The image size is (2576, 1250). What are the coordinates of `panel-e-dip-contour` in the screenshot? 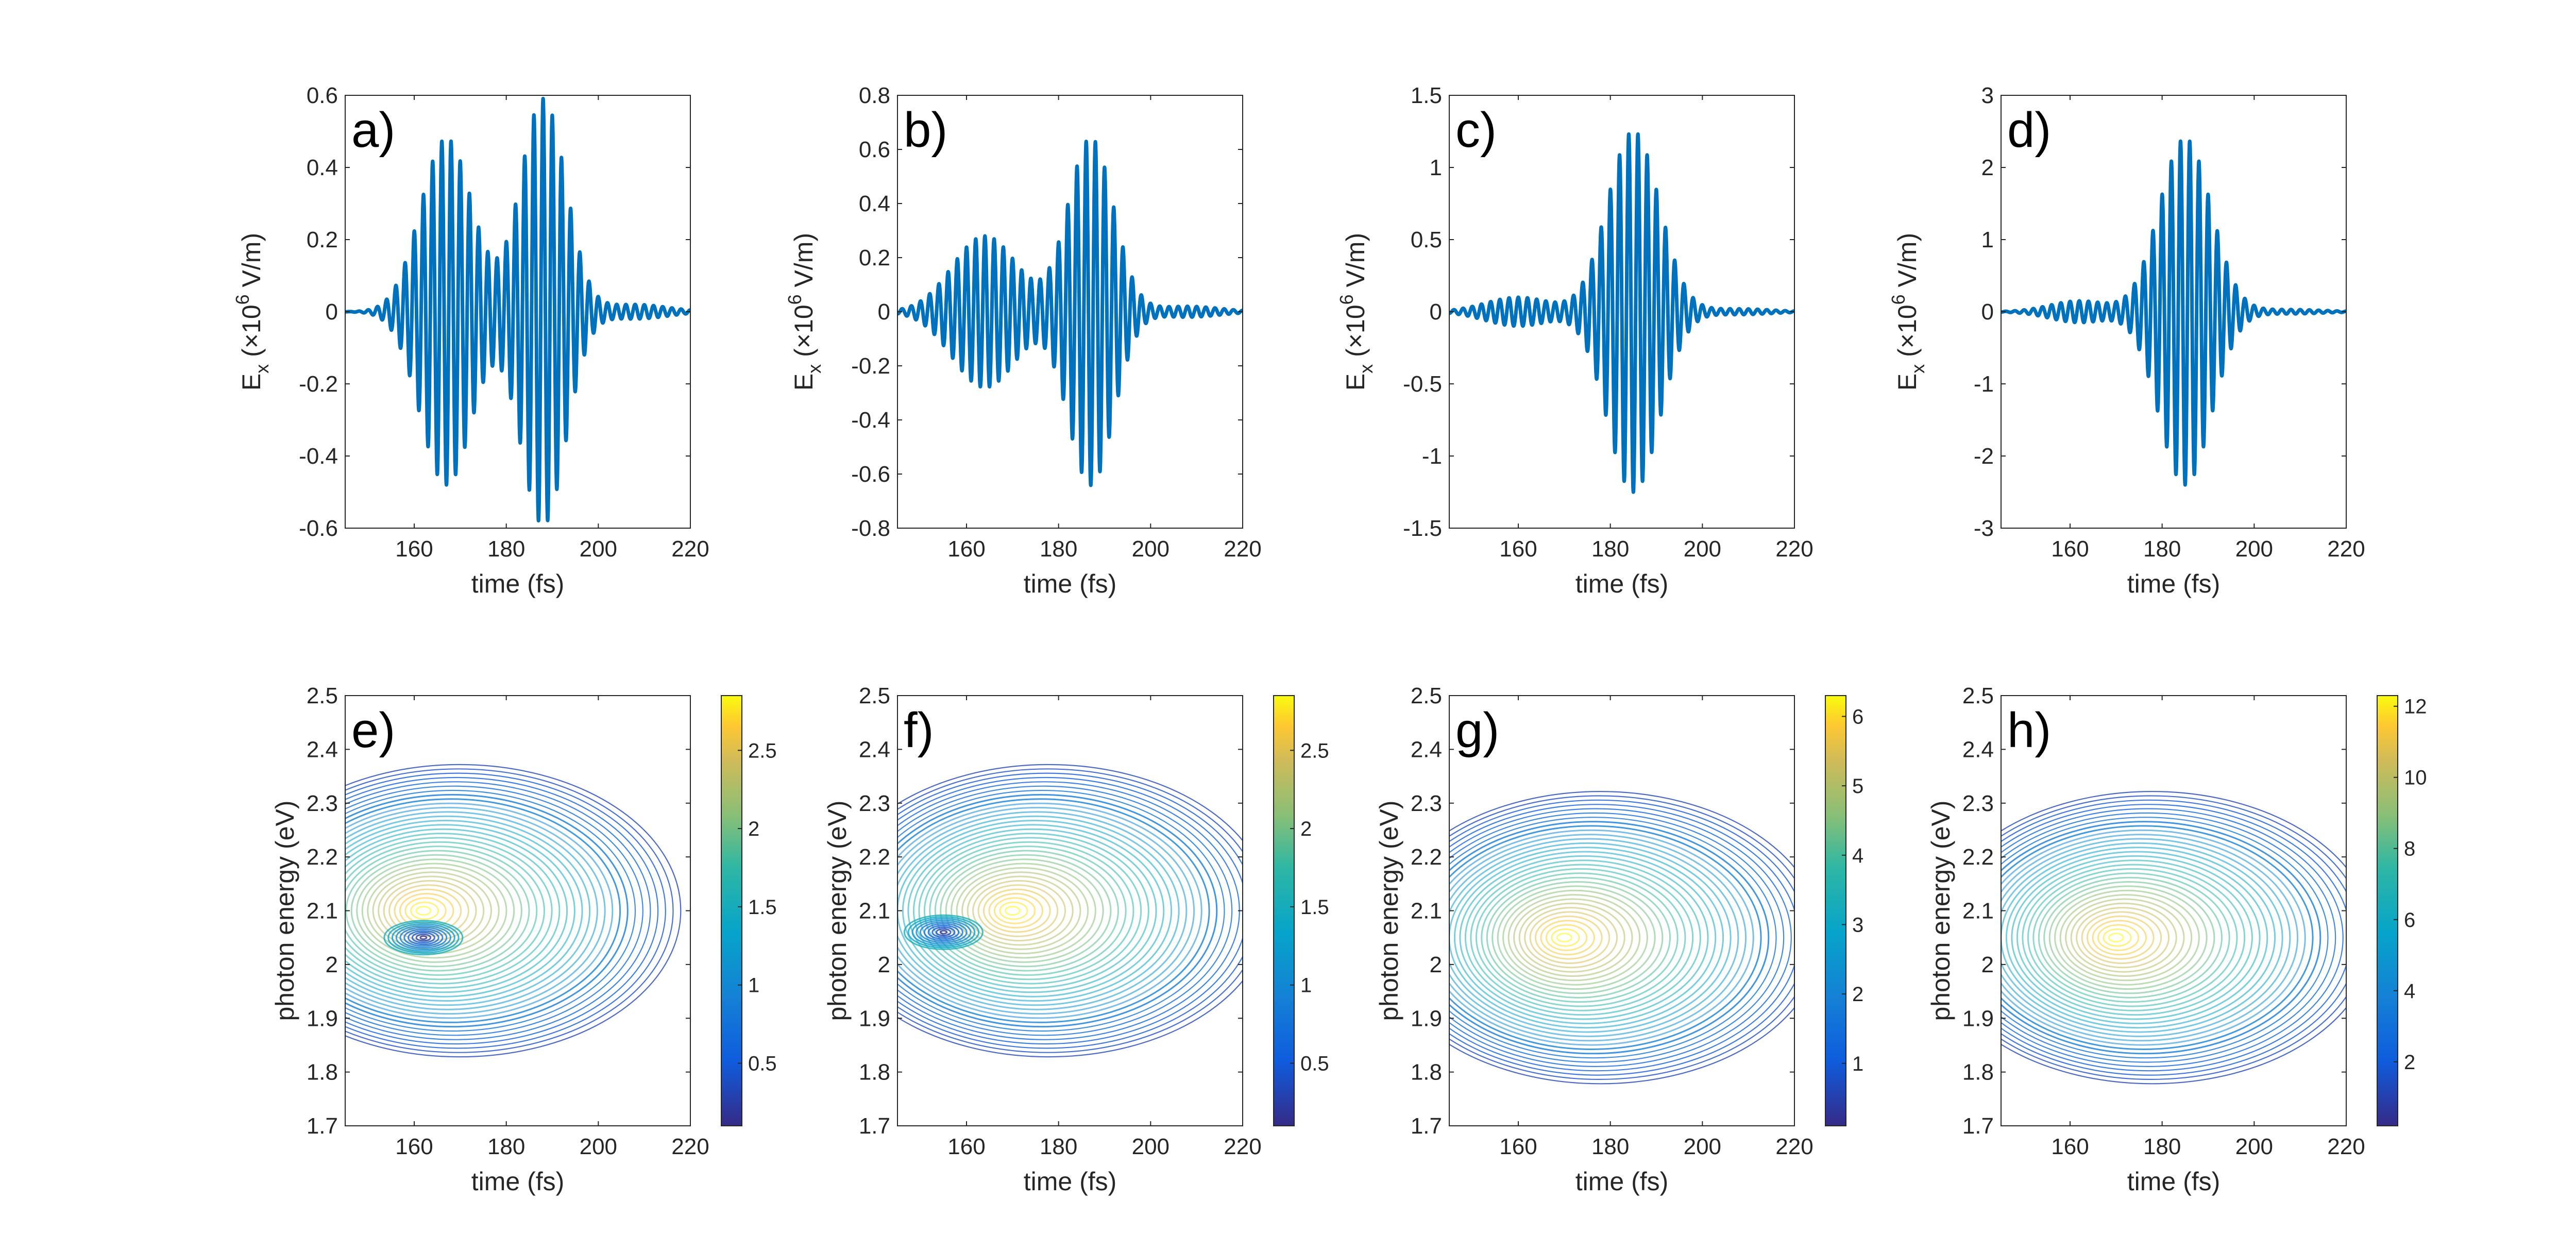 It's located at (423, 937).